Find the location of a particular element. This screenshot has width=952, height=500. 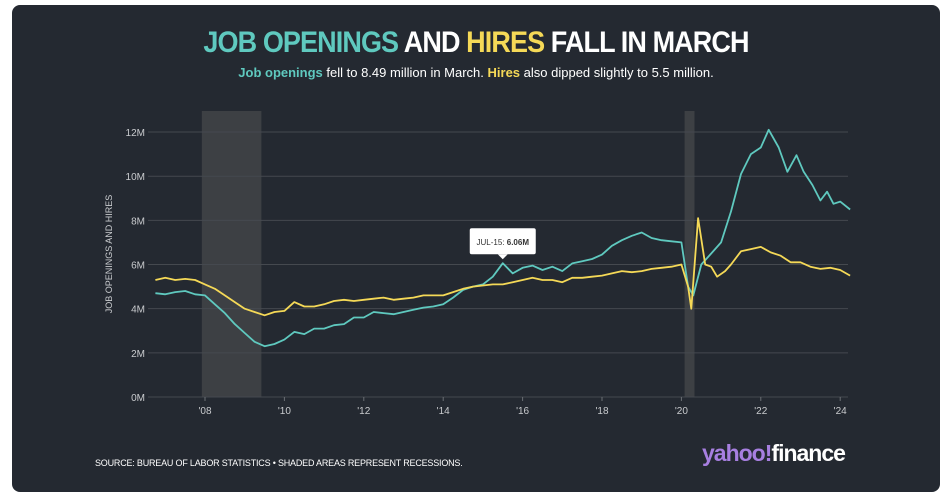

tooltip-pointer is located at coordinates (502, 257).